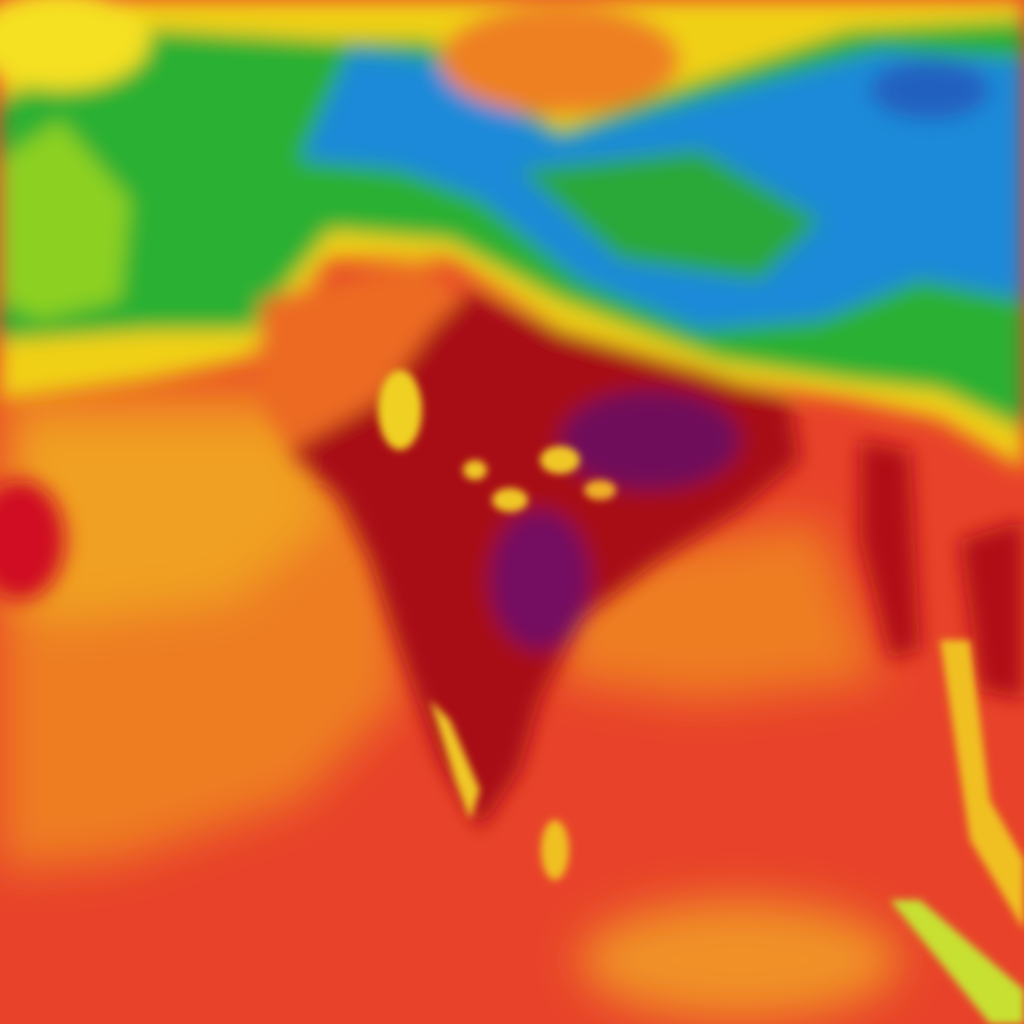 This screenshot has height=1024, width=1024. What do you see at coordinates (32, 540) in the screenshot?
I see `arabia-hot` at bounding box center [32, 540].